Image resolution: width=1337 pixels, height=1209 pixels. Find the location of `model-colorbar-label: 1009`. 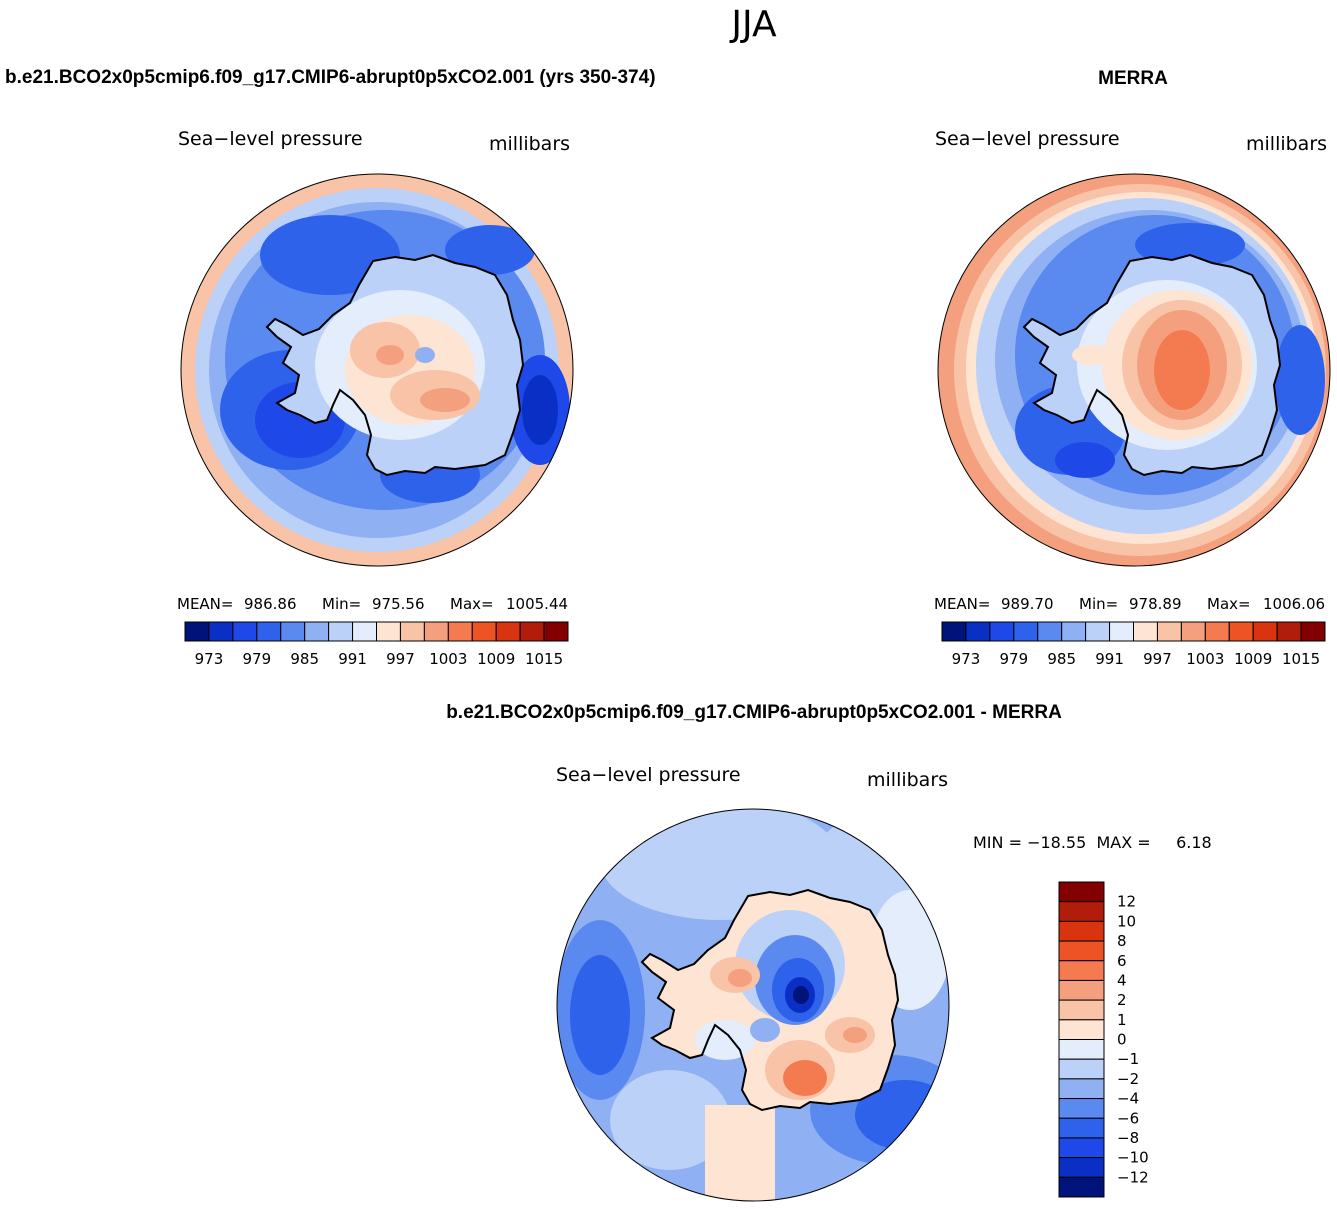

model-colorbar-label: 1009 is located at coordinates (496, 659).